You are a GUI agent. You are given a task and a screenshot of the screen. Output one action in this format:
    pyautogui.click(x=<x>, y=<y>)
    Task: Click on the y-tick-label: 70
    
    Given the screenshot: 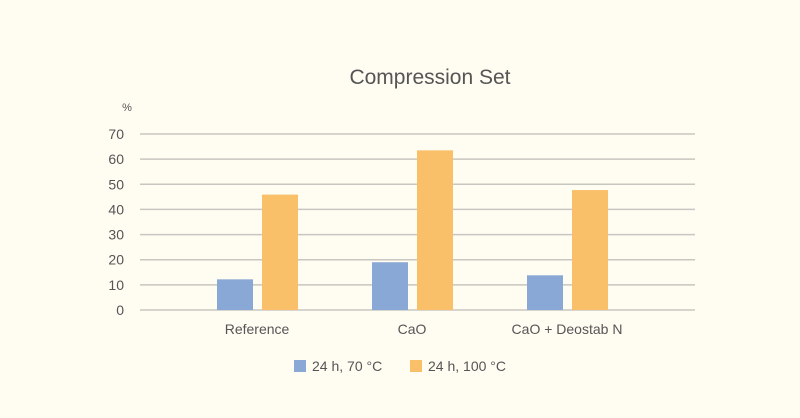 What is the action you would take?
    pyautogui.click(x=116, y=134)
    